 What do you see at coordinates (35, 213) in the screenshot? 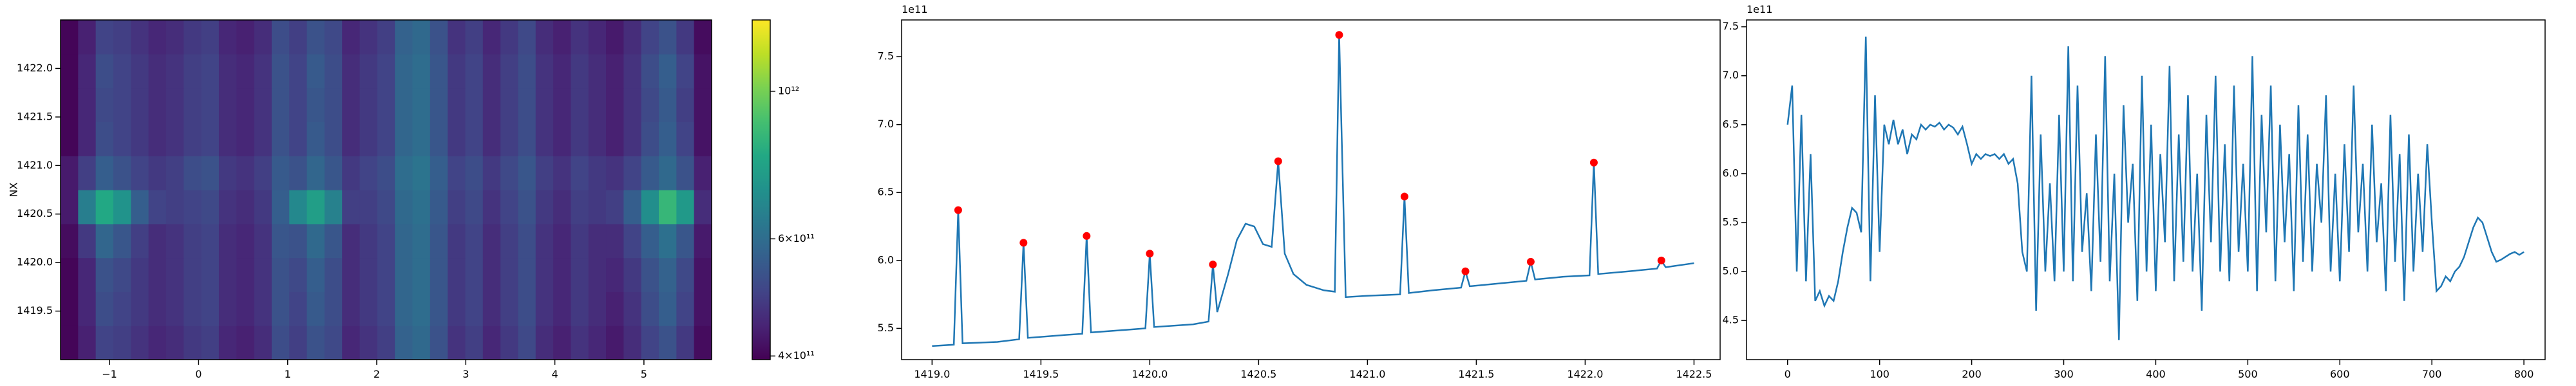
I see `y-tick-label: 1420.5` at bounding box center [35, 213].